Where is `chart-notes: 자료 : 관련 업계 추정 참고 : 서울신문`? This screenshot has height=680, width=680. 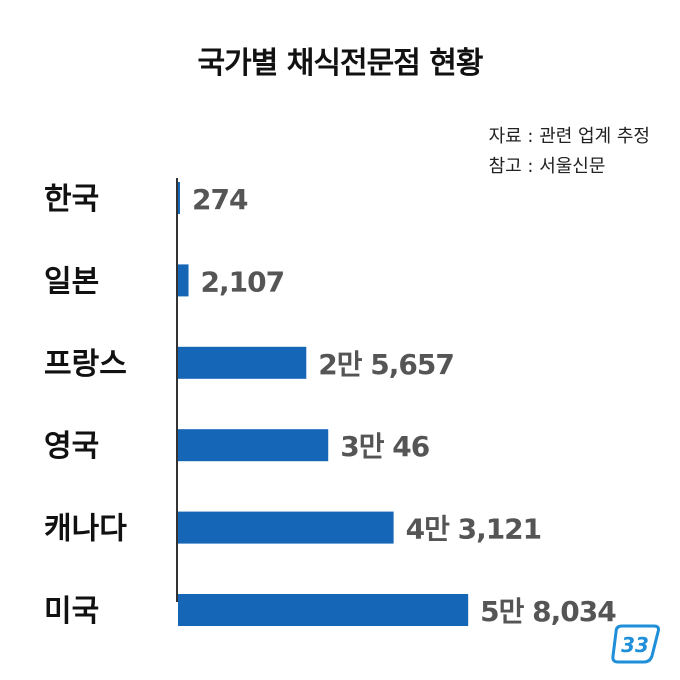
chart-notes: 자료 : 관련 업계 추정 참고 : 서울신문 is located at coordinates (569, 152).